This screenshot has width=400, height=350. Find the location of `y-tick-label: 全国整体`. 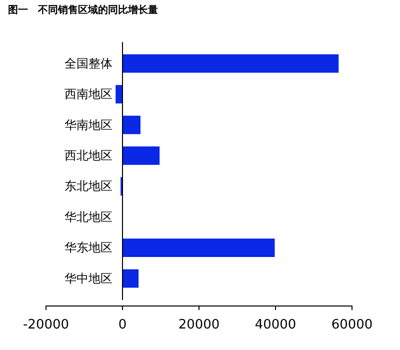

y-tick-label: 全国整体 is located at coordinates (88, 63).